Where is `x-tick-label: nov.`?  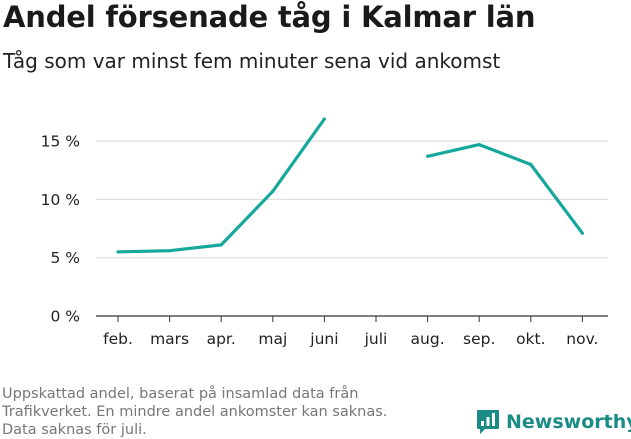 x-tick-label: nov. is located at coordinates (582, 339).